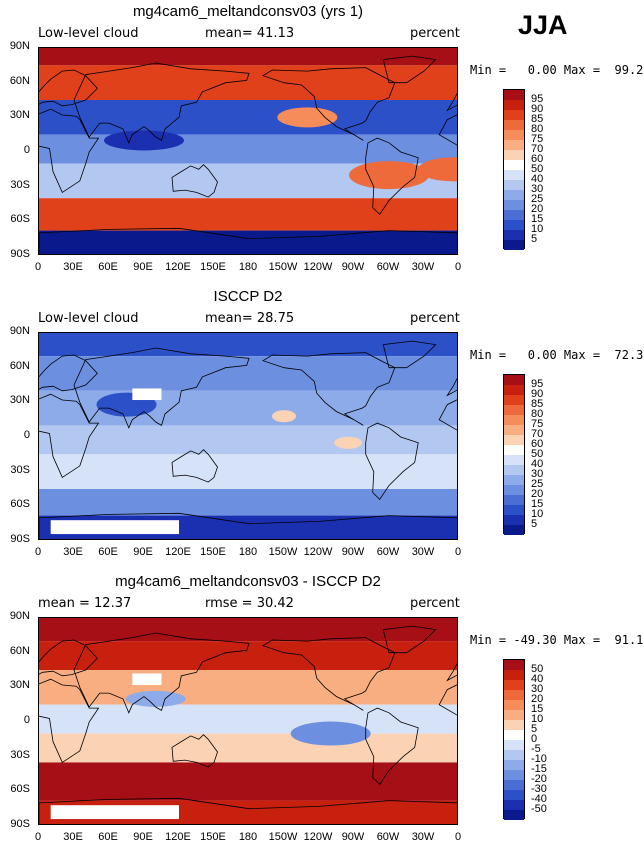 Image resolution: width=644 pixels, height=858 pixels. What do you see at coordinates (20, 504) in the screenshot?
I see `lat-tick-label: 60S` at bounding box center [20, 504].